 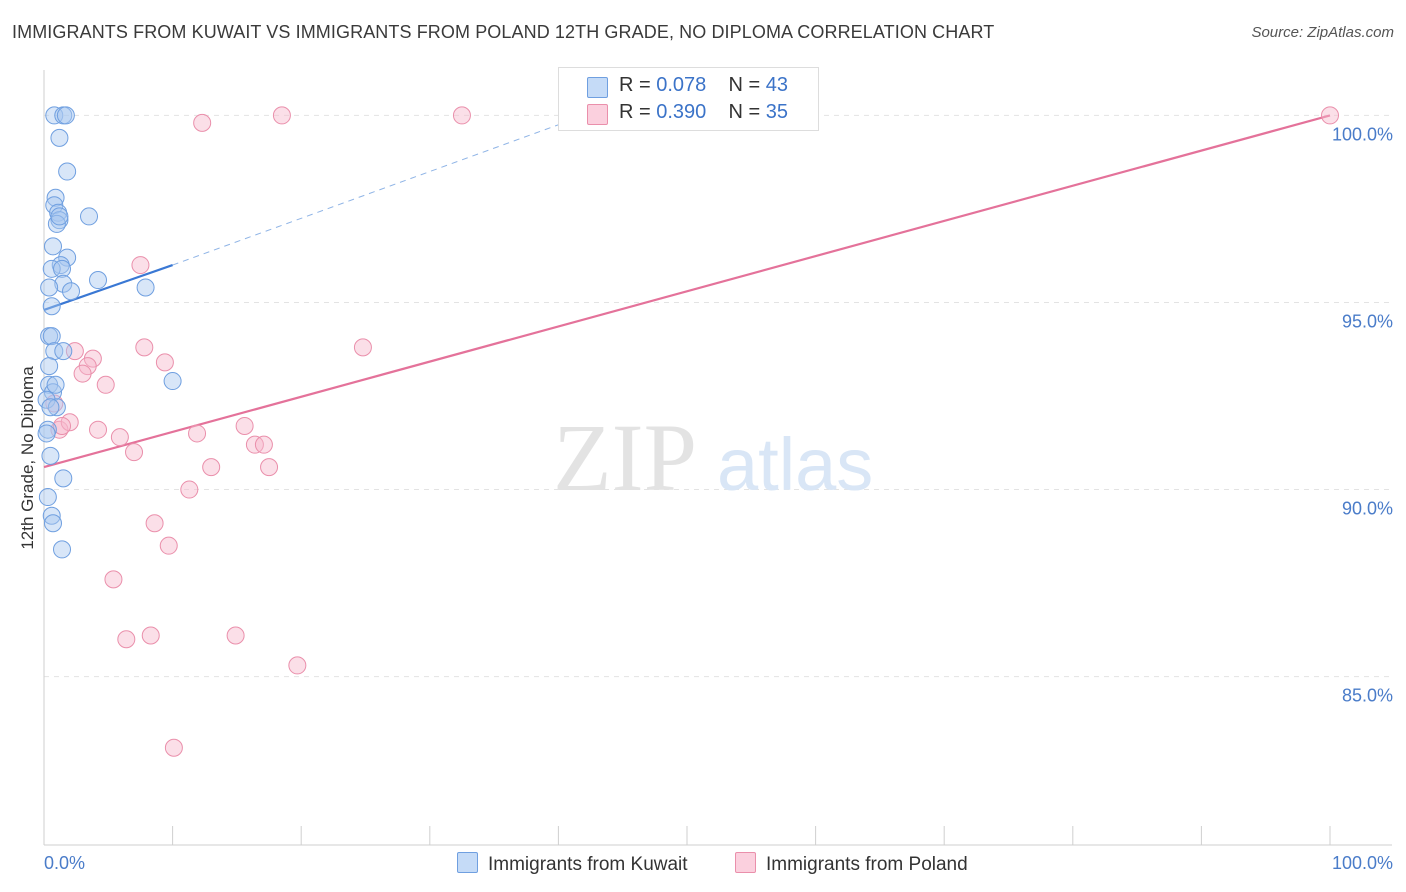 What do you see at coordinates (625, 457) in the screenshot?
I see `watermark-zip: ZIP` at bounding box center [625, 457].